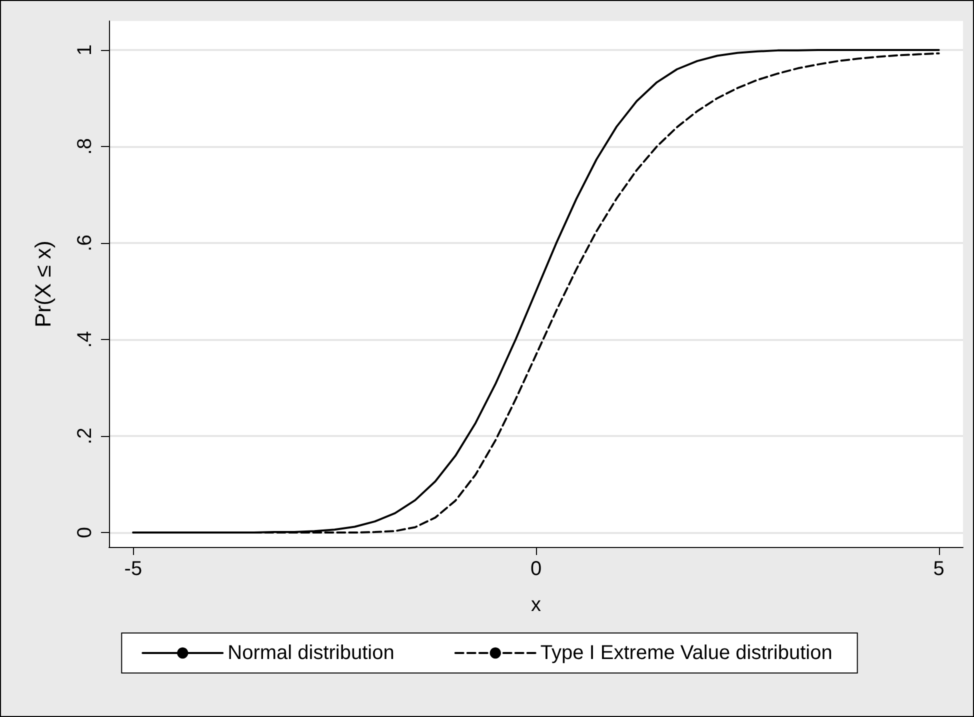 The width and height of the screenshot is (974, 717). What do you see at coordinates (133, 569) in the screenshot?
I see `x-tick-label: -5` at bounding box center [133, 569].